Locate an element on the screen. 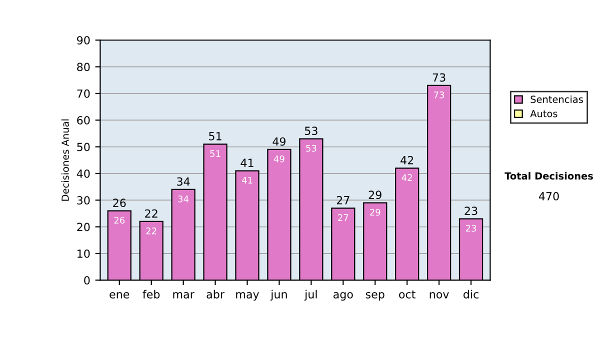  data-label: 73 is located at coordinates (439, 94).